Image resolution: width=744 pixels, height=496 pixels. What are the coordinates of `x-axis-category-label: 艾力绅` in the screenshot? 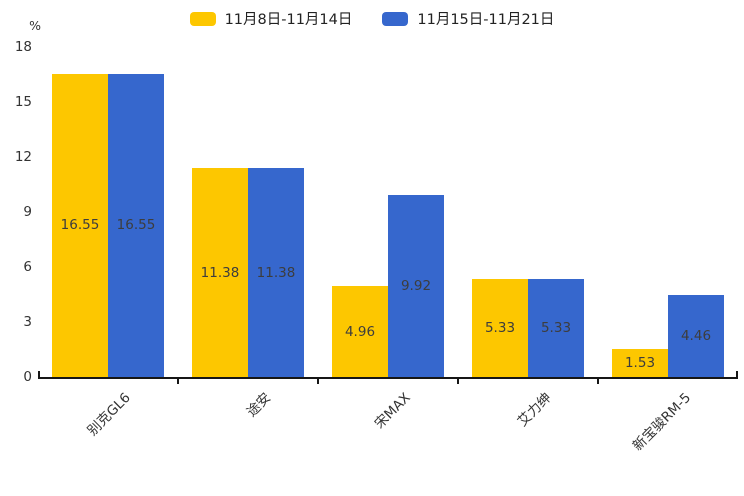 It's located at (534, 409).